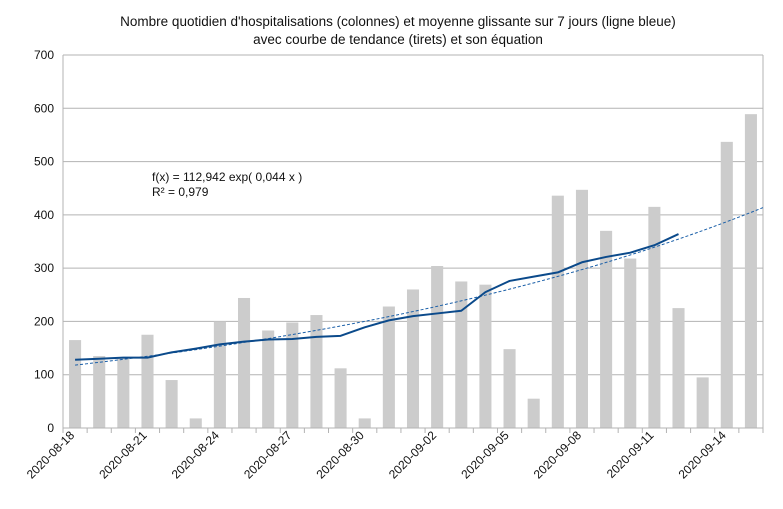 This screenshot has width=783, height=509. I want to click on y-tick-label: 300, so click(44, 268).